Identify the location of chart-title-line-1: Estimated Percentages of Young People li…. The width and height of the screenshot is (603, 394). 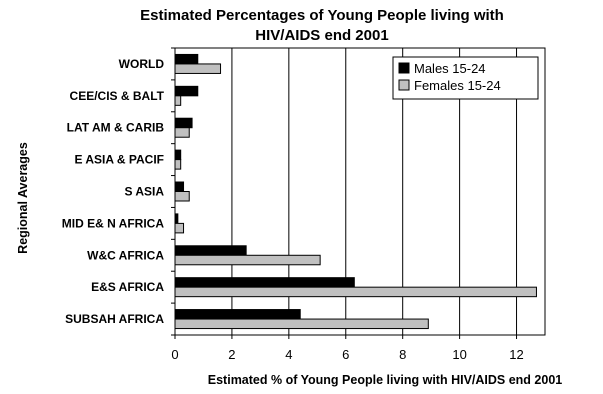
(322, 15).